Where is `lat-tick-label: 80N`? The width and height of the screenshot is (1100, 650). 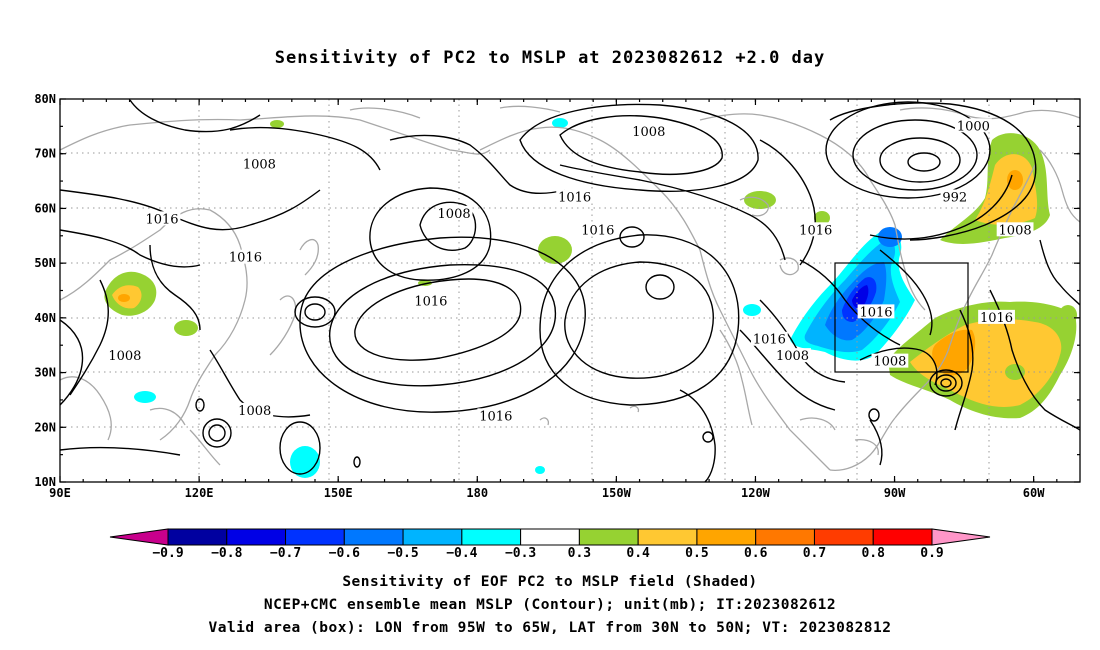 lat-tick-label: 80N is located at coordinates (45, 99).